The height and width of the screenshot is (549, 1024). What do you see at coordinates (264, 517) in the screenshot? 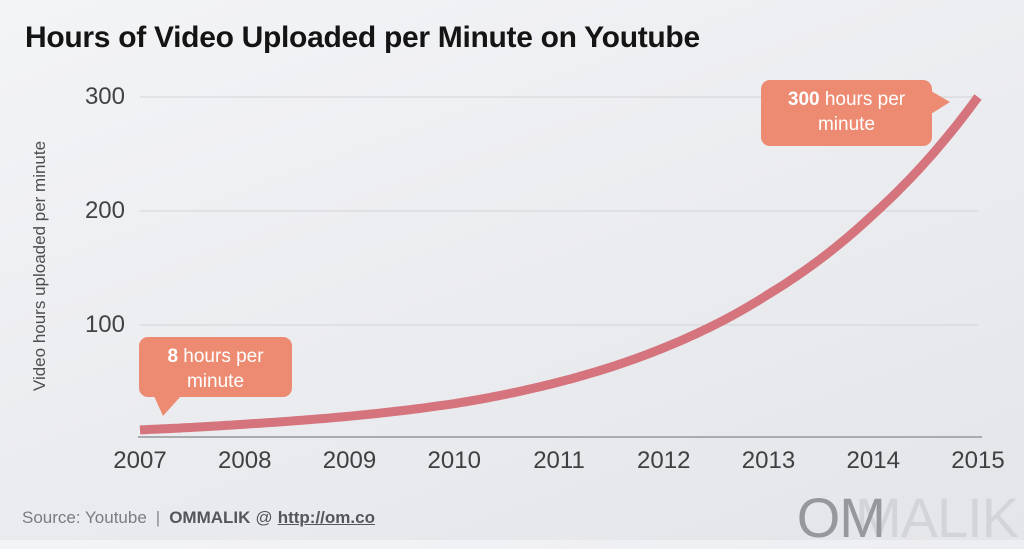
I see `at-symbol: @` at bounding box center [264, 517].